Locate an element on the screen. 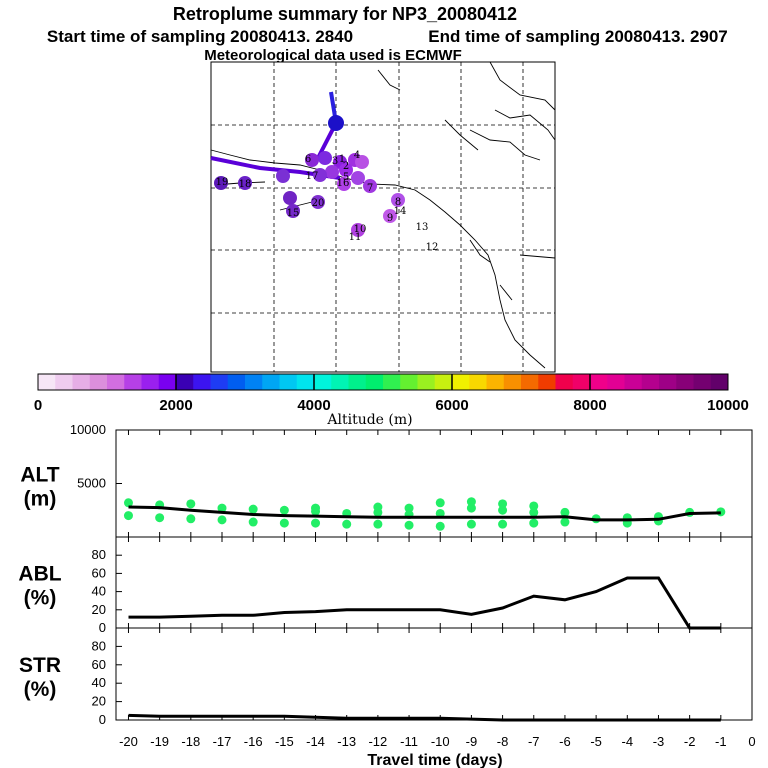 The image size is (768, 768). y-tick-label: 40 is located at coordinates (99, 682).